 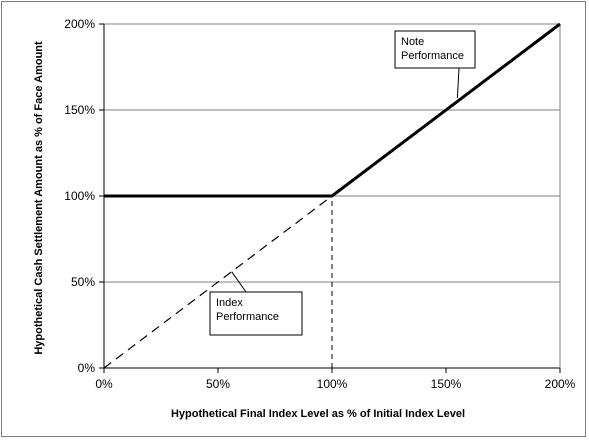 I want to click on y-tick-label: 0%, so click(x=87, y=368).